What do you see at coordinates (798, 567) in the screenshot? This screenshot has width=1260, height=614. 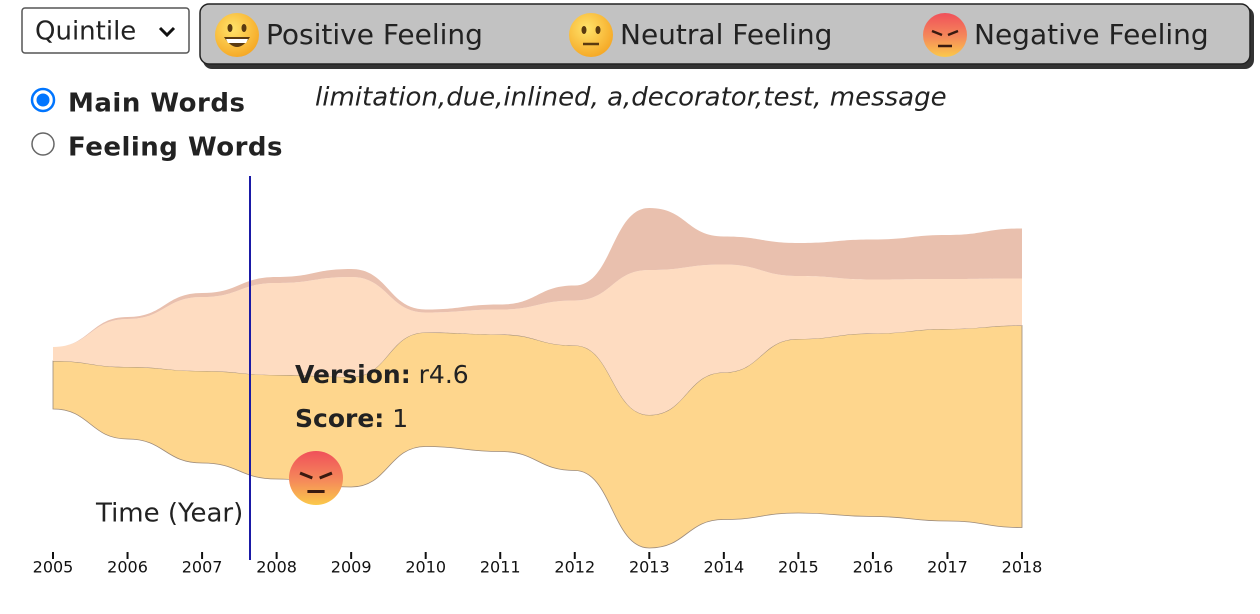 I see `x-tick-label: 2015` at bounding box center [798, 567].